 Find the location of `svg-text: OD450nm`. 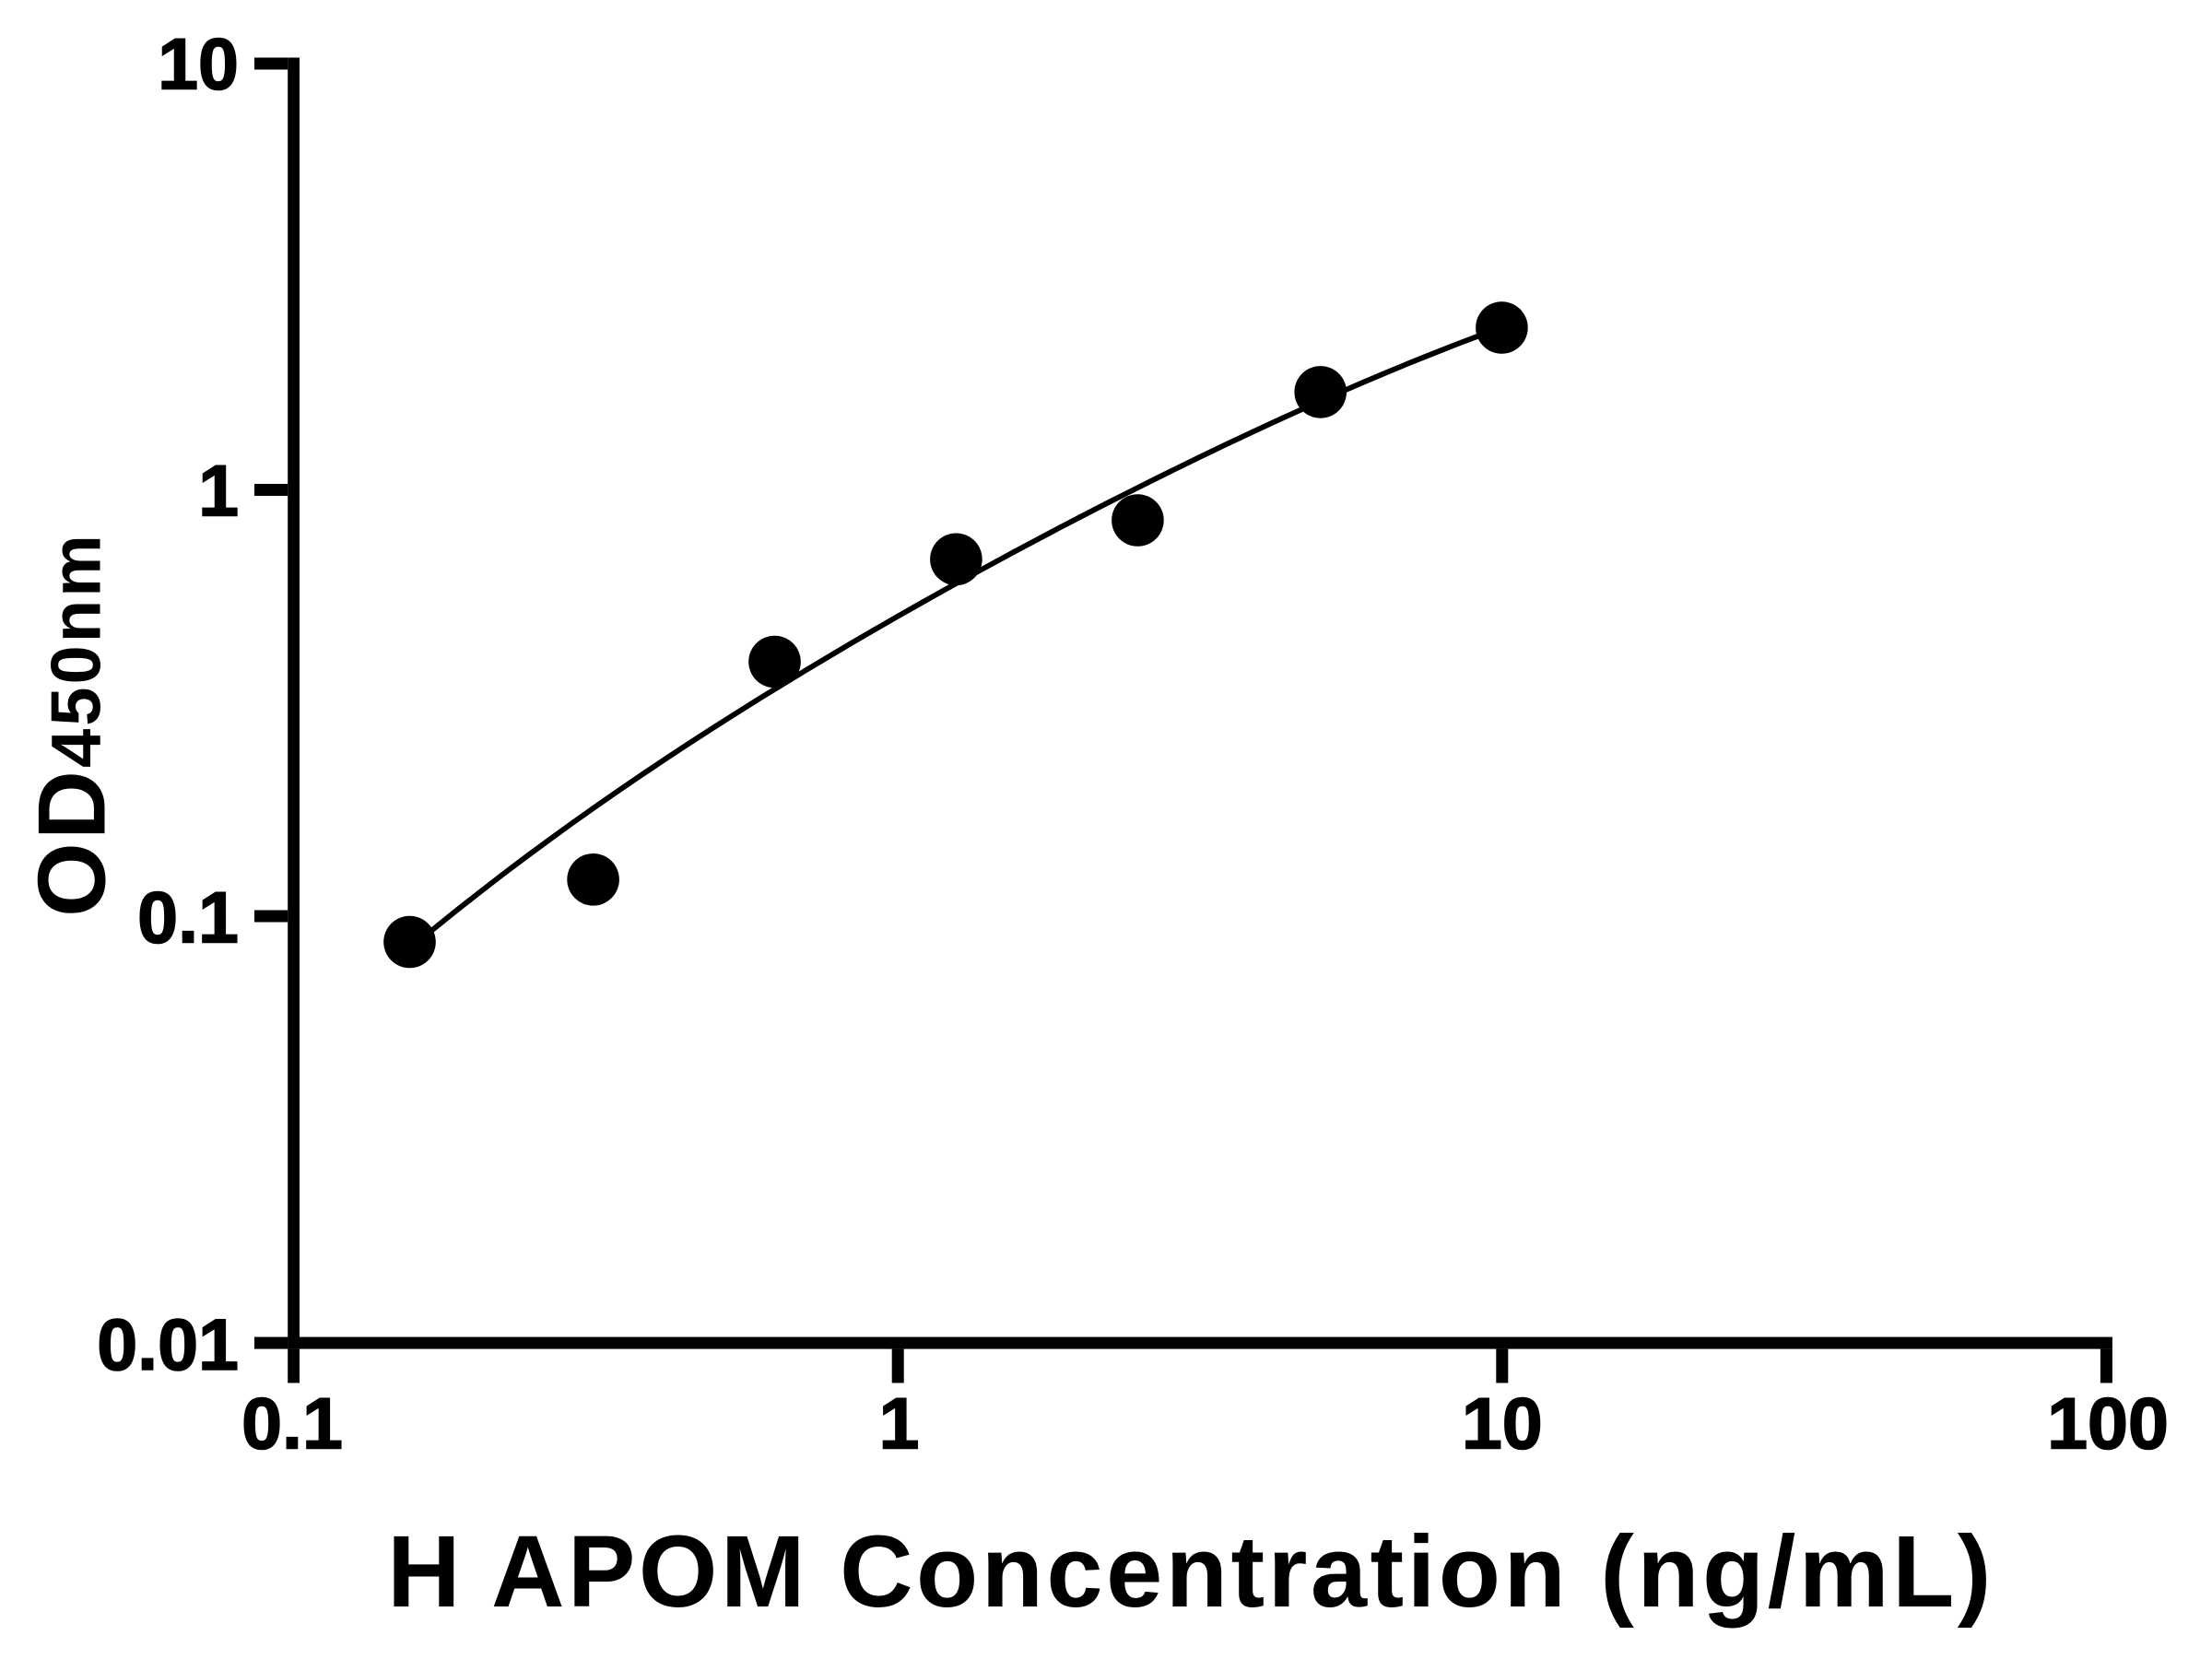

svg-text: OD450nm is located at coordinates (72, 724).